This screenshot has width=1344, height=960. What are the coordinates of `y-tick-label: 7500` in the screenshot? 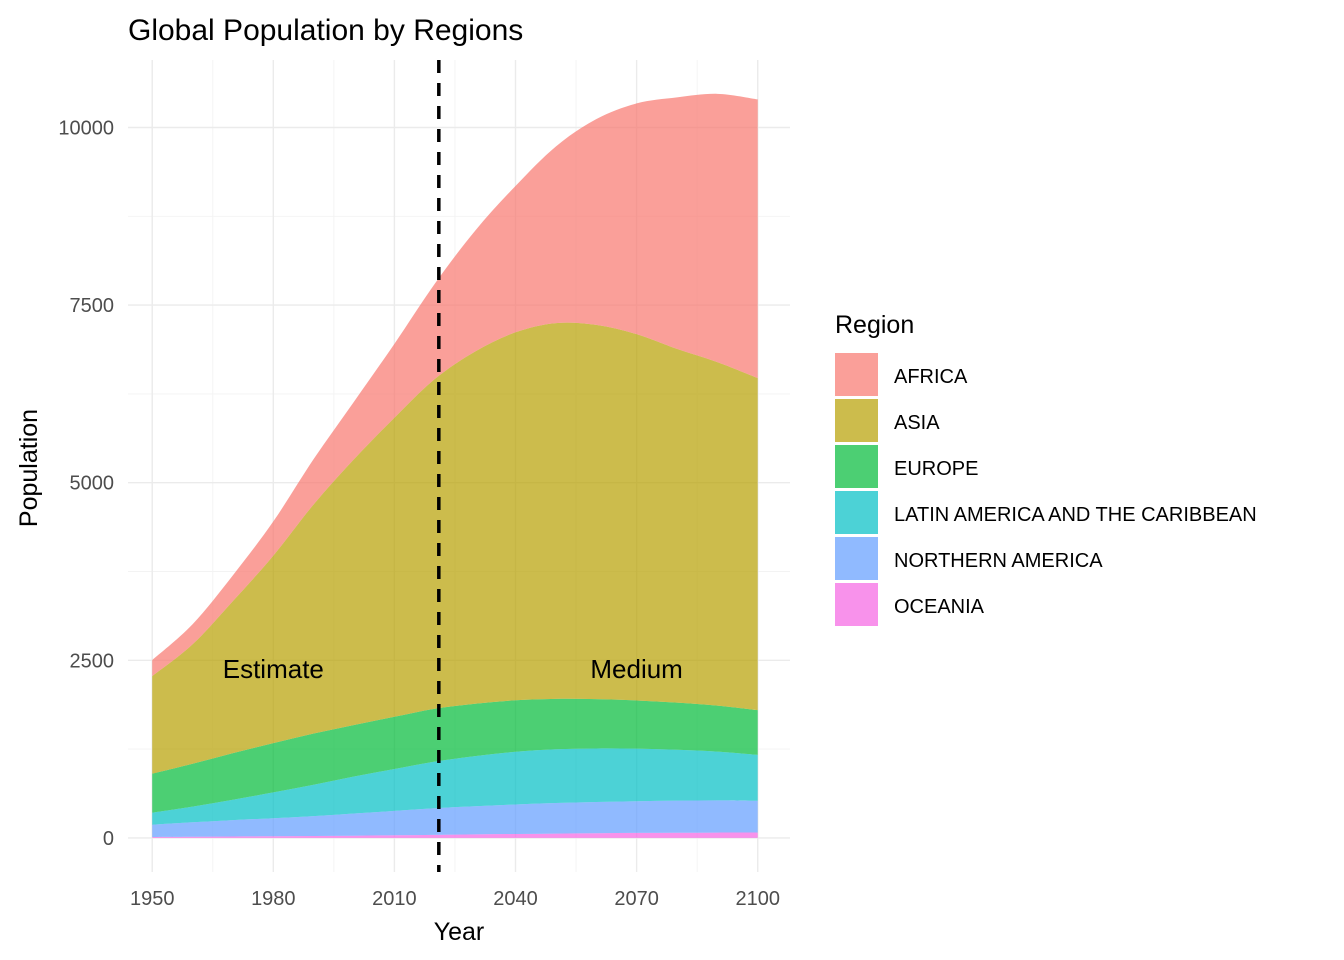 It's located at (92, 306).